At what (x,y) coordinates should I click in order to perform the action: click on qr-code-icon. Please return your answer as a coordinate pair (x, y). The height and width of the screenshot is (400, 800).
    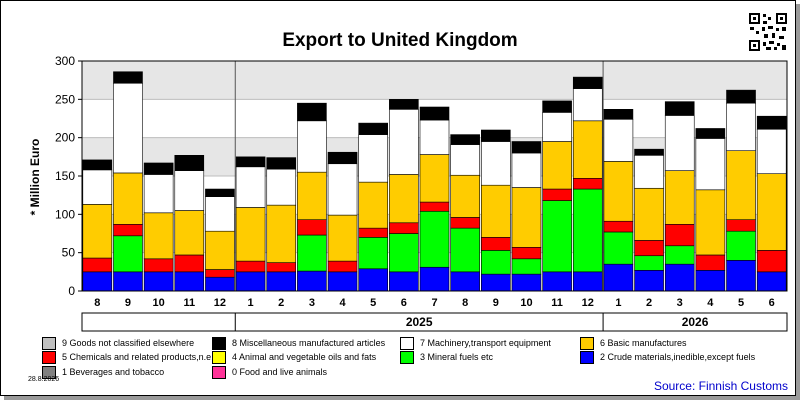
    Looking at the image, I should click on (768, 34).